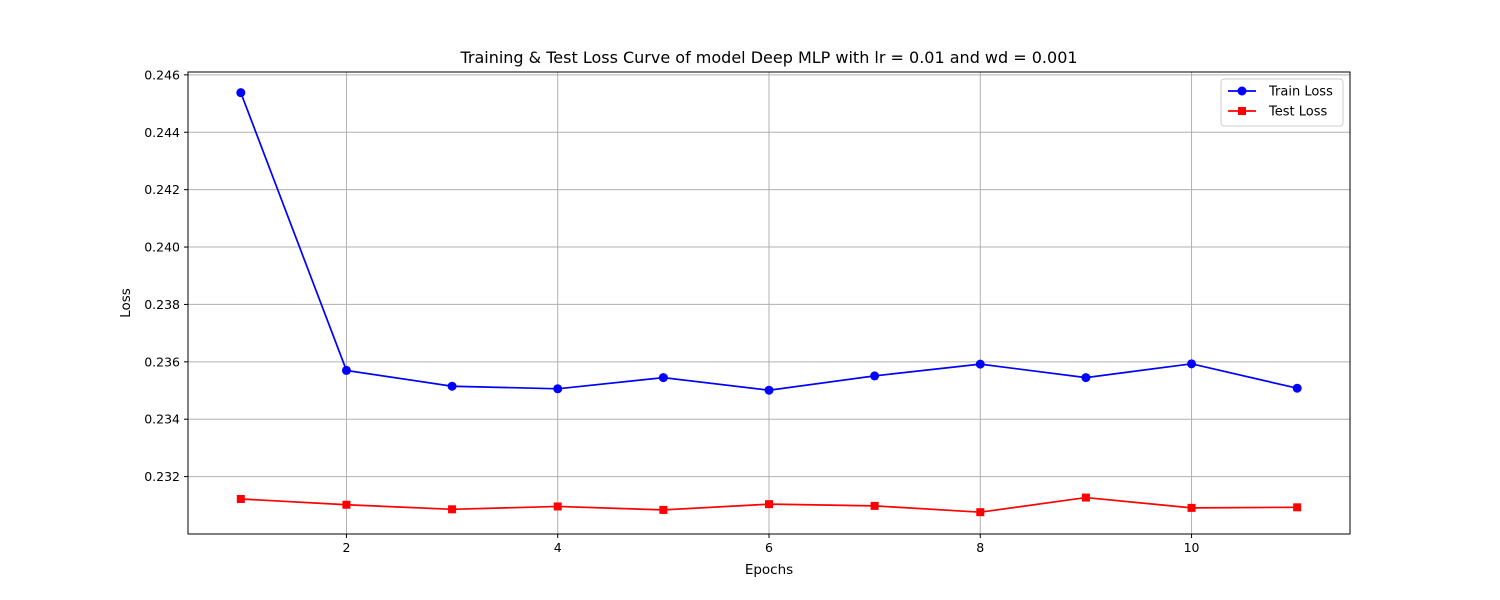 This screenshot has width=1500, height=600. I want to click on y-tick-label: 0.242, so click(162, 189).